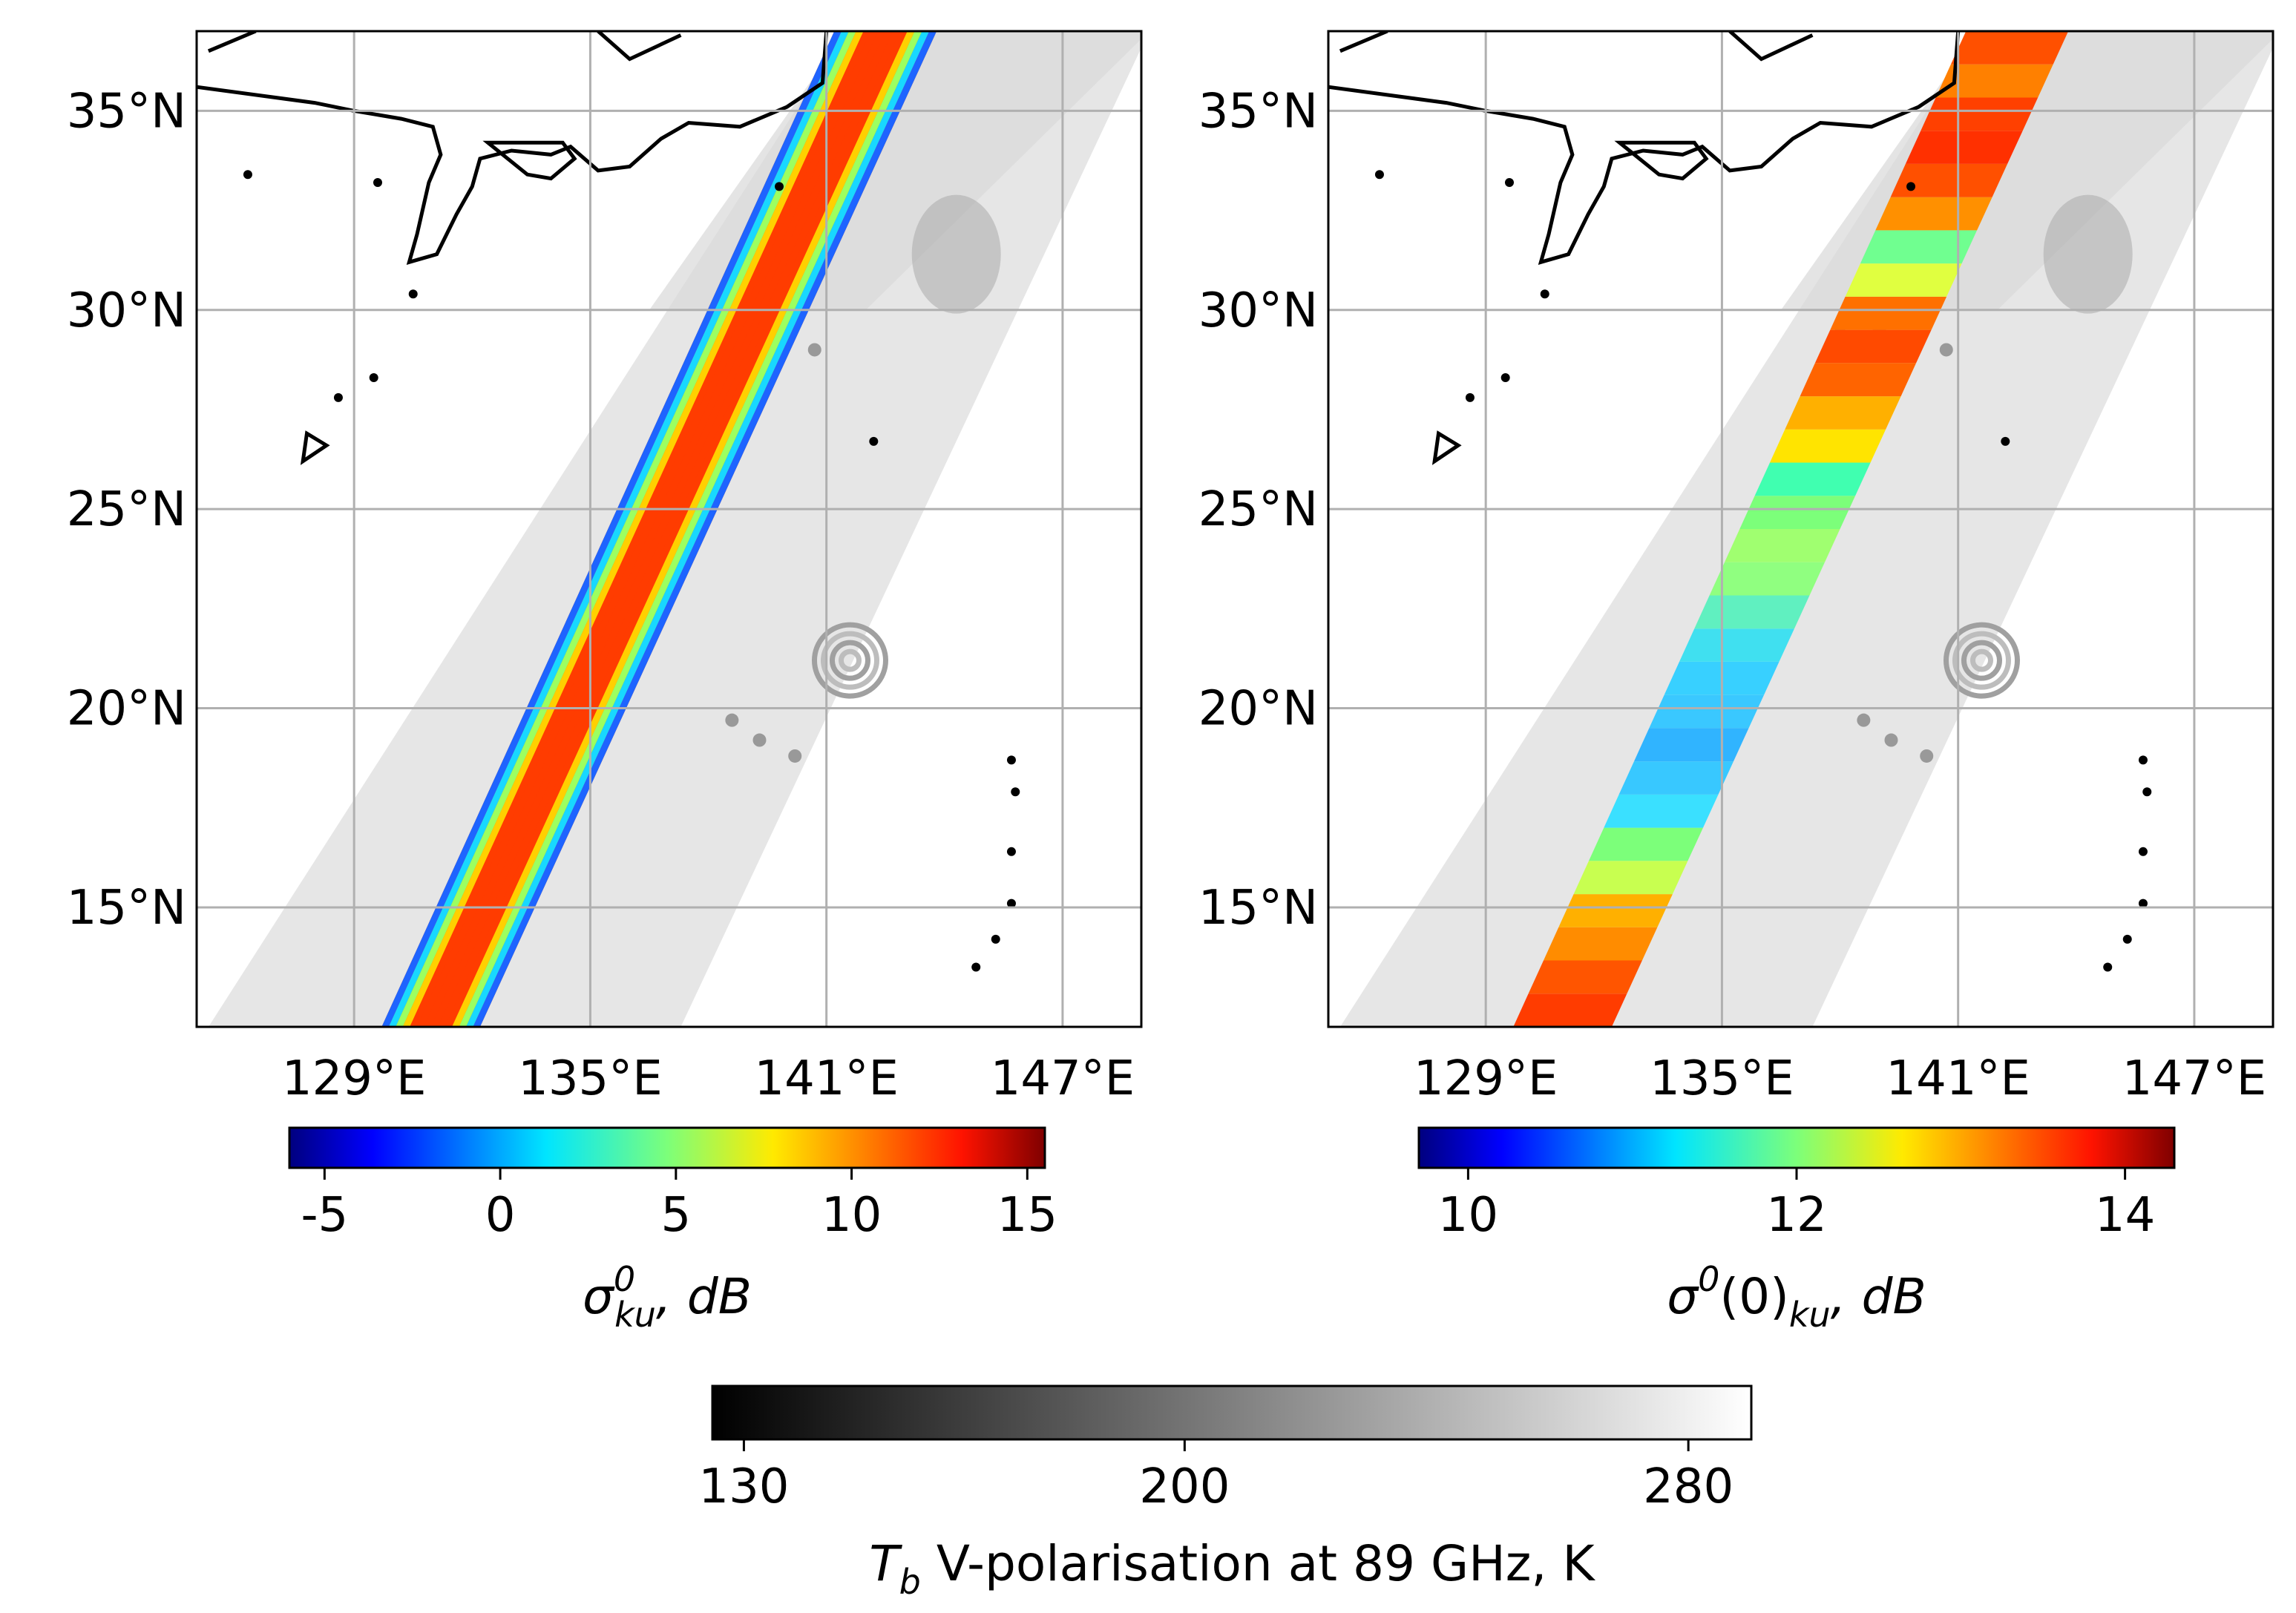 This screenshot has width=2296, height=1613. What do you see at coordinates (1027, 1215) in the screenshot?
I see `colorbar-tick-label: 15` at bounding box center [1027, 1215].